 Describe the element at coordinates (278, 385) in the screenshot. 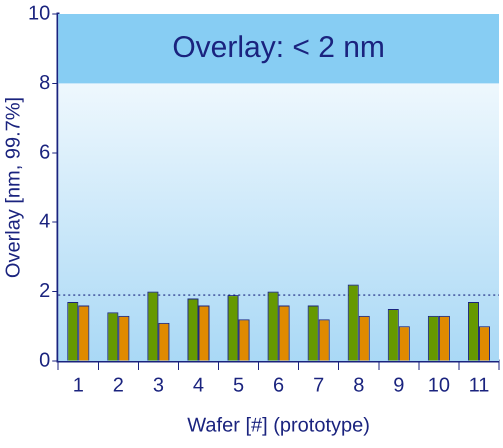

I see `x-tick-label: 6` at that location.